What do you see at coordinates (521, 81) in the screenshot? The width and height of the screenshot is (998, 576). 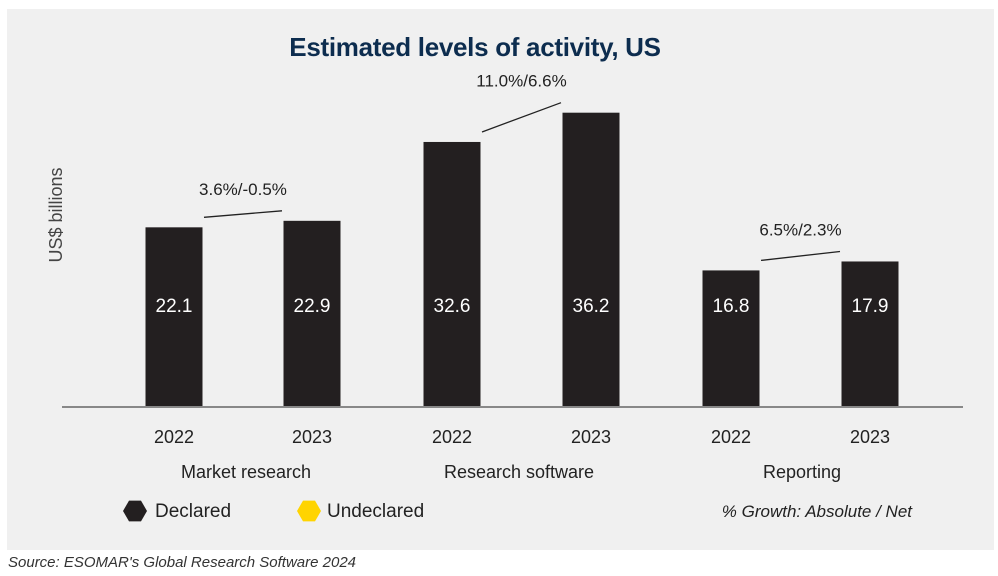 I see `growth-label: 11.0%/6.6%` at bounding box center [521, 81].